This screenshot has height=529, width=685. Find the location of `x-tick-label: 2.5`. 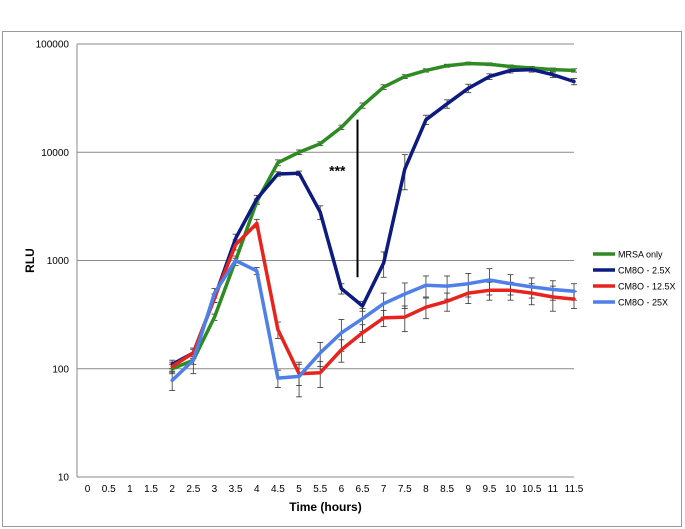

x-tick-label: 2.5 is located at coordinates (193, 489).